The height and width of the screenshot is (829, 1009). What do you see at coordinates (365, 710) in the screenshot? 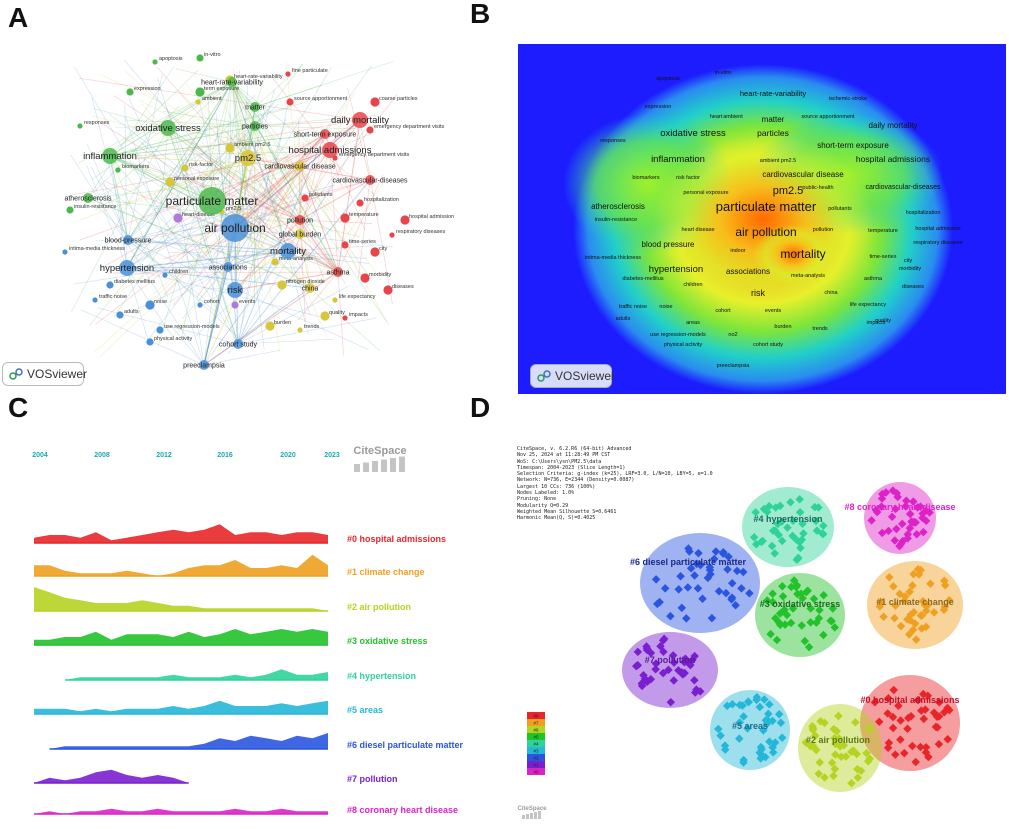
I see `timeline-cluster-label: #5 areas` at bounding box center [365, 710].